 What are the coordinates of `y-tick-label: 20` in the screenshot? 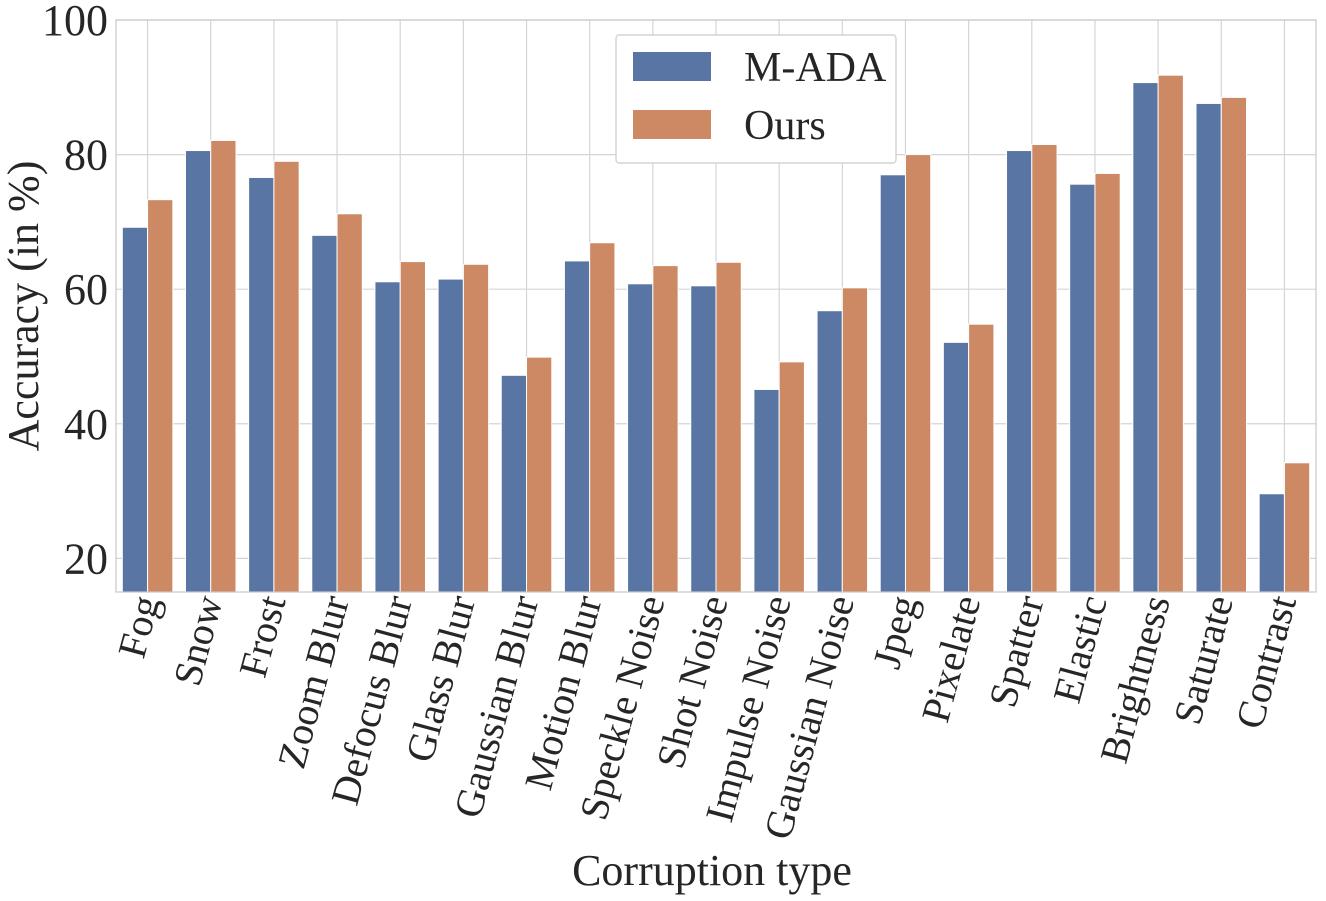 It's located at (86, 558).